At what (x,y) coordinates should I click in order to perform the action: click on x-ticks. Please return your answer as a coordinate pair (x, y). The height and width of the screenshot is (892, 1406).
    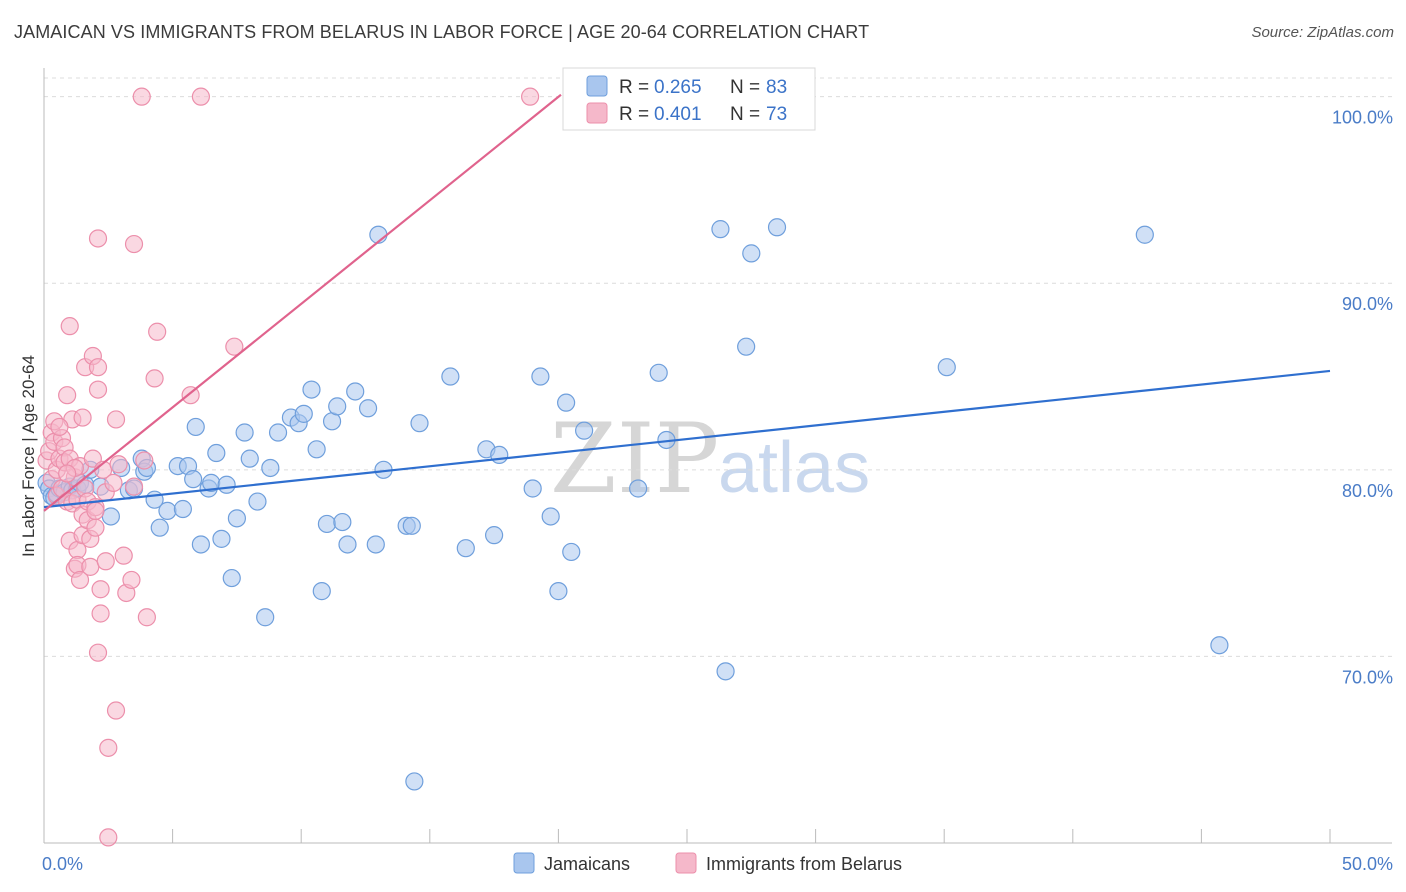
    Looking at the image, I should click on (687, 836).